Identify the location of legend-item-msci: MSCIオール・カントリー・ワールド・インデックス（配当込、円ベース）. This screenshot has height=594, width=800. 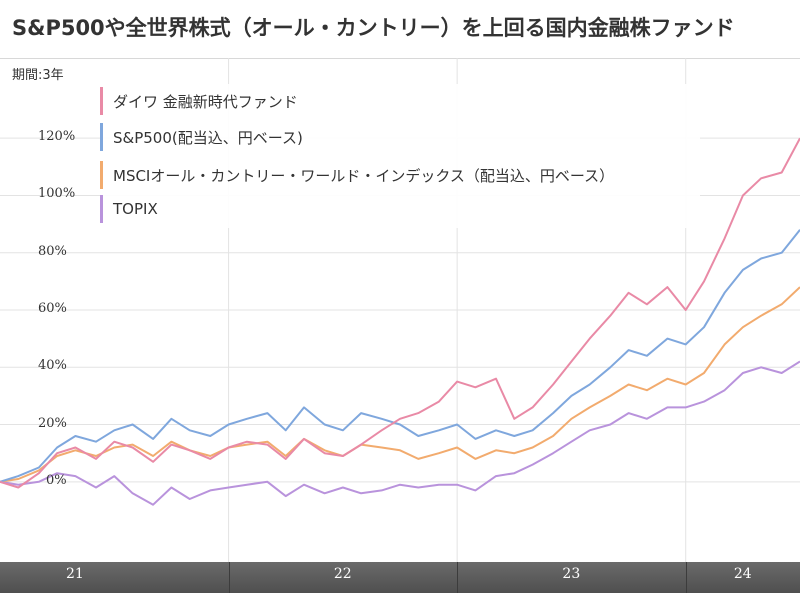
(357, 175).